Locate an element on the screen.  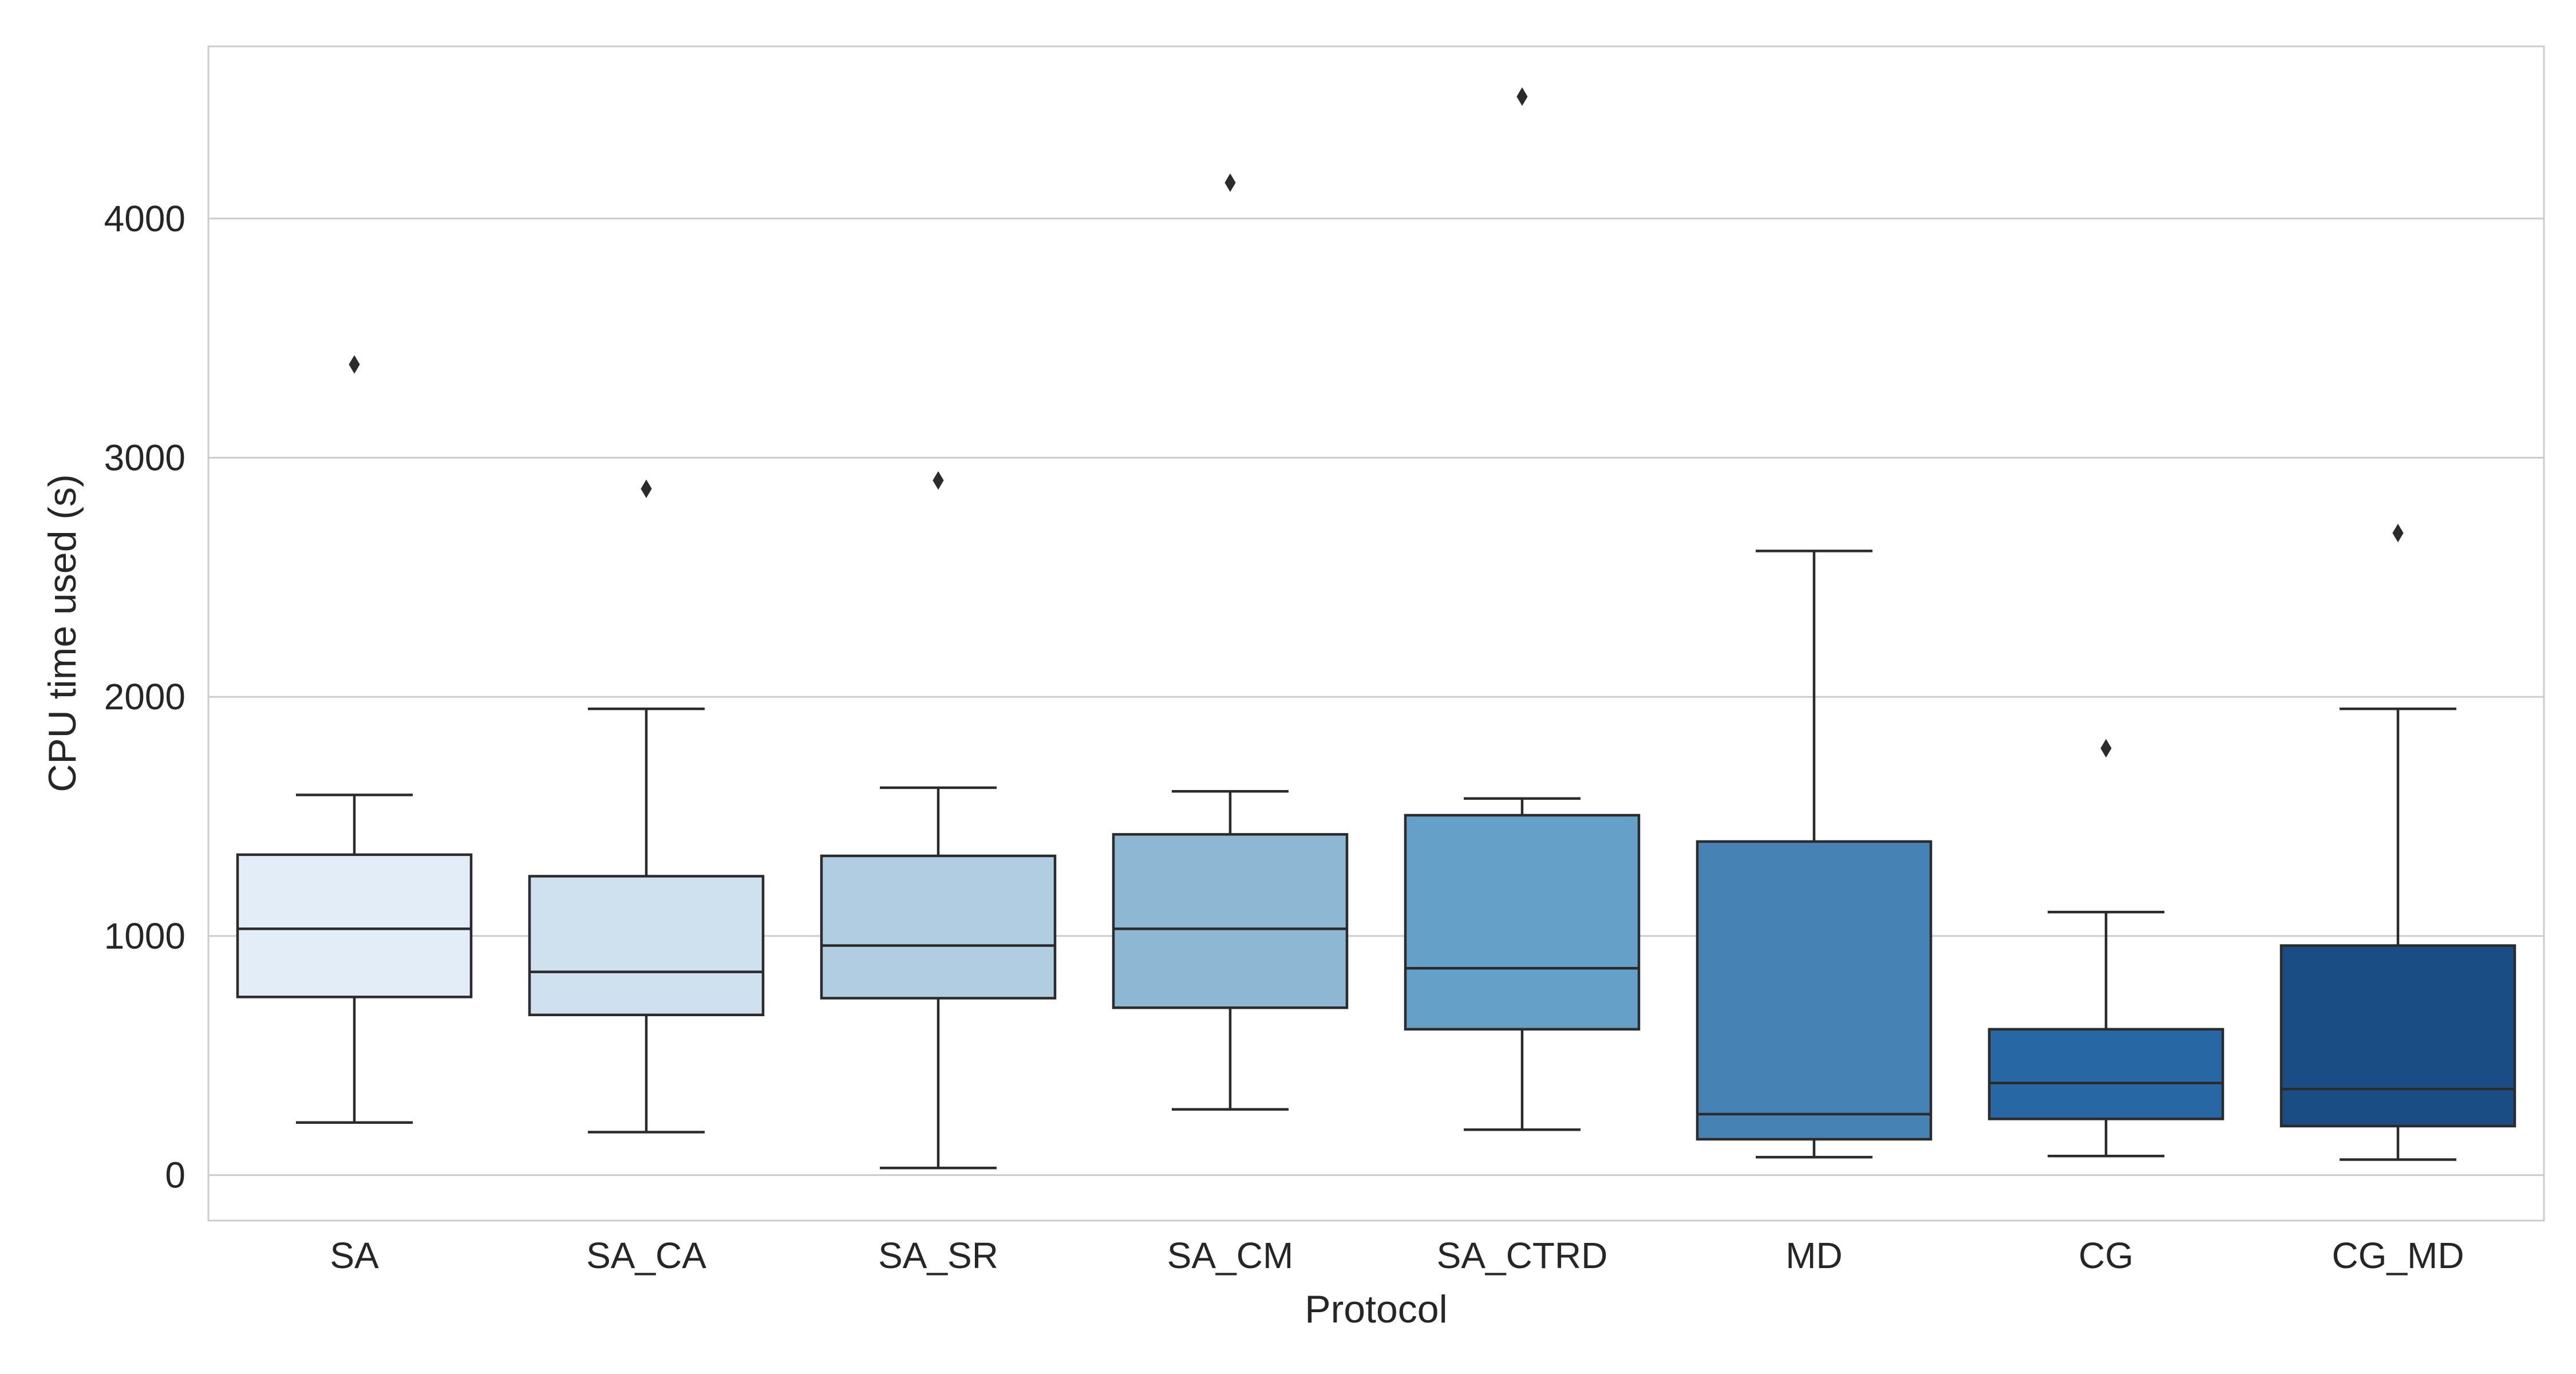
box-group-cg is located at coordinates (2106, 948).